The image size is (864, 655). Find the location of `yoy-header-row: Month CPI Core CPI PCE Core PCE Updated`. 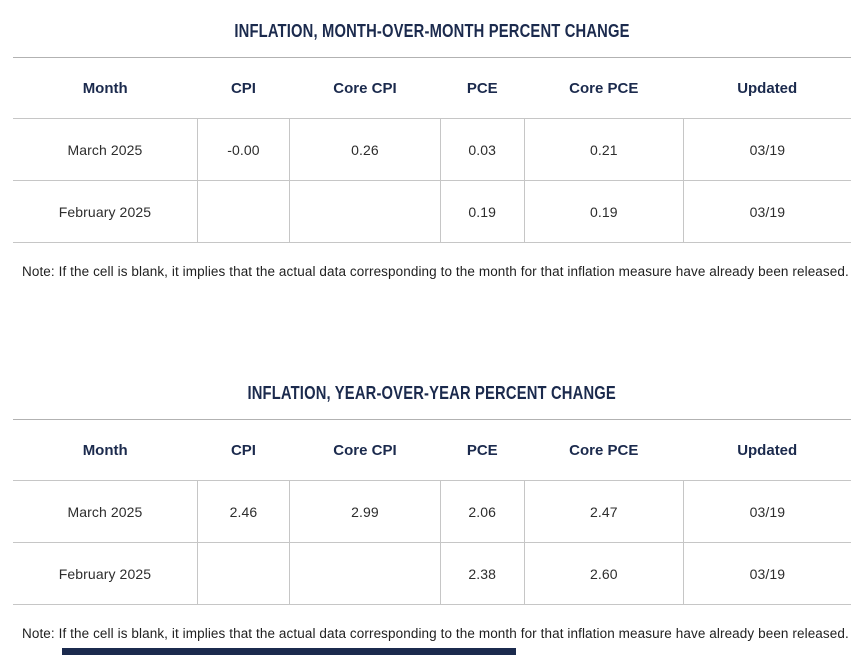

yoy-header-row: Month CPI Core CPI PCE Core PCE Updated is located at coordinates (432, 450).